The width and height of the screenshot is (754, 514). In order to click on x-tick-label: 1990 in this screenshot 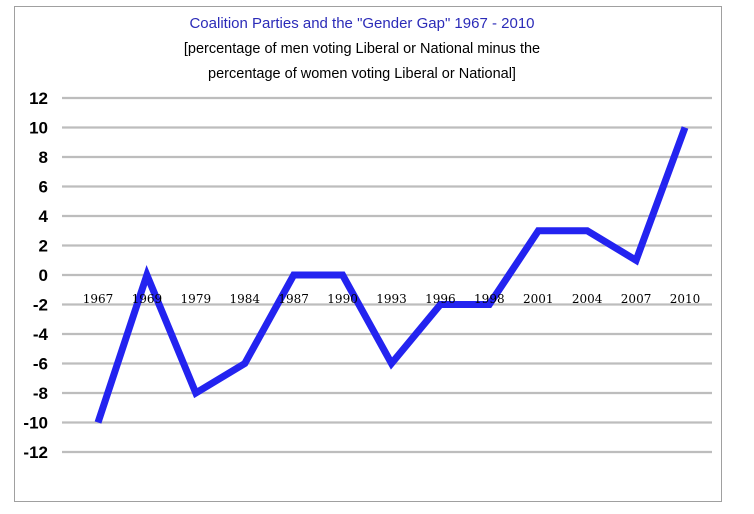, I will do `click(342, 299)`.